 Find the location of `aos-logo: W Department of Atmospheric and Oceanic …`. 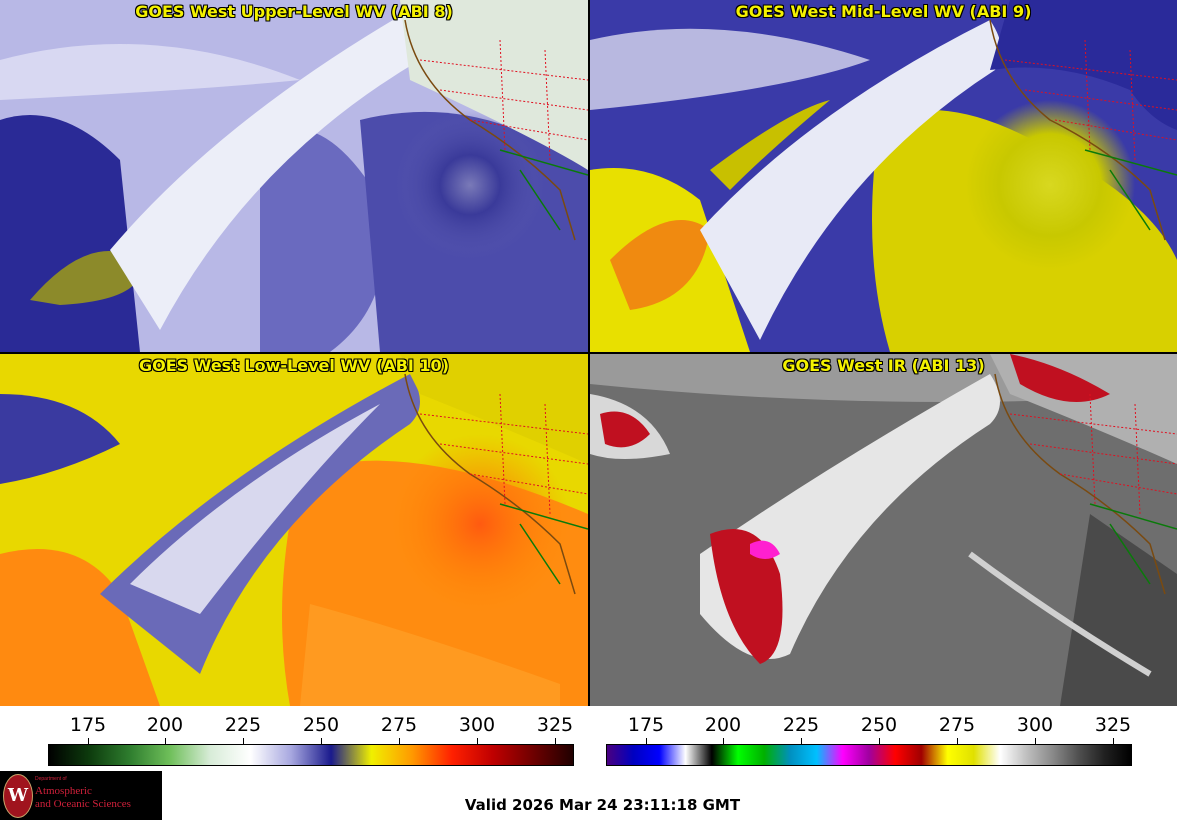

aos-logo: W Department of Atmospheric and Oceanic … is located at coordinates (81, 795).